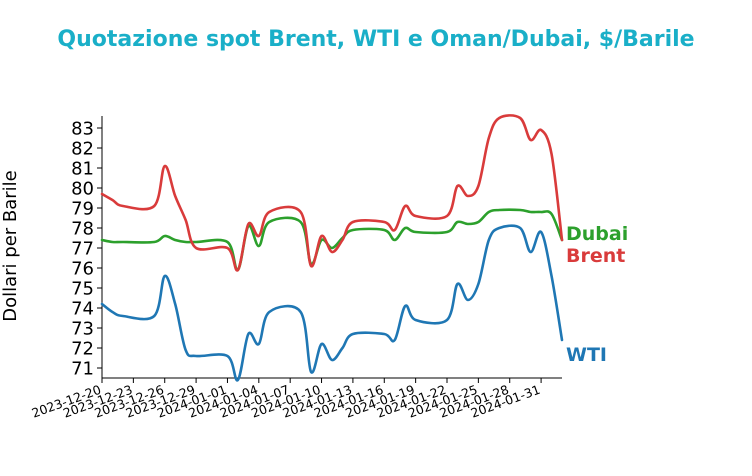 The width and height of the screenshot is (752, 476). What do you see at coordinates (82, 269) in the screenshot?
I see `y-tick-label: 76` at bounding box center [82, 269].